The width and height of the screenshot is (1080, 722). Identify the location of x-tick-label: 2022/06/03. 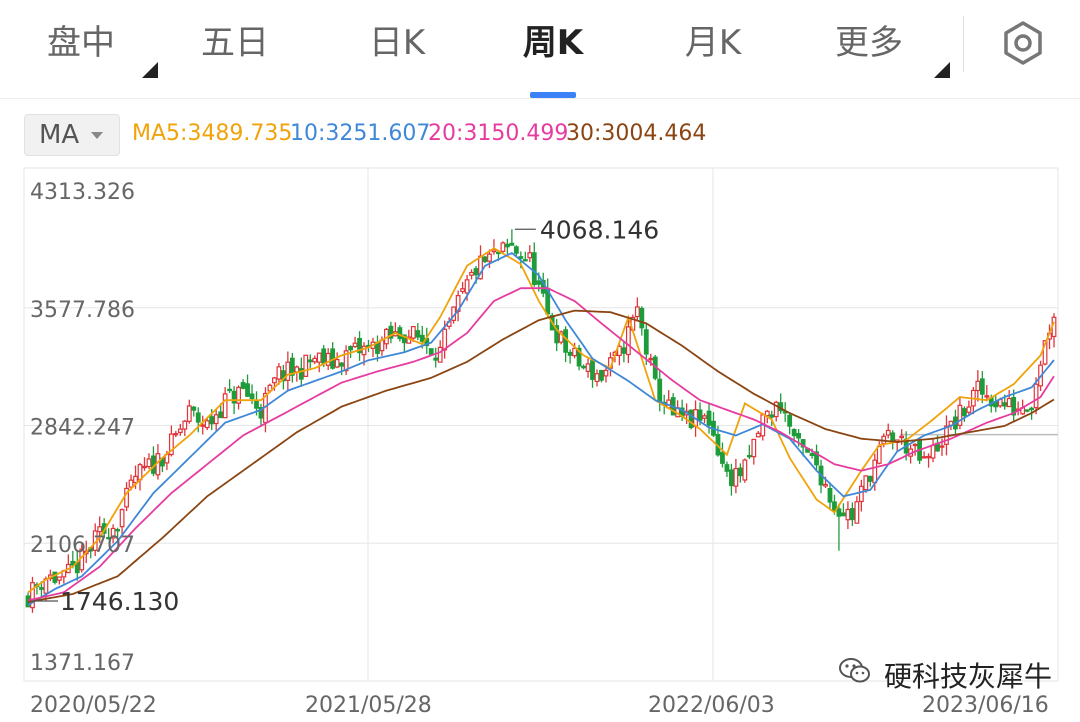
(711, 705).